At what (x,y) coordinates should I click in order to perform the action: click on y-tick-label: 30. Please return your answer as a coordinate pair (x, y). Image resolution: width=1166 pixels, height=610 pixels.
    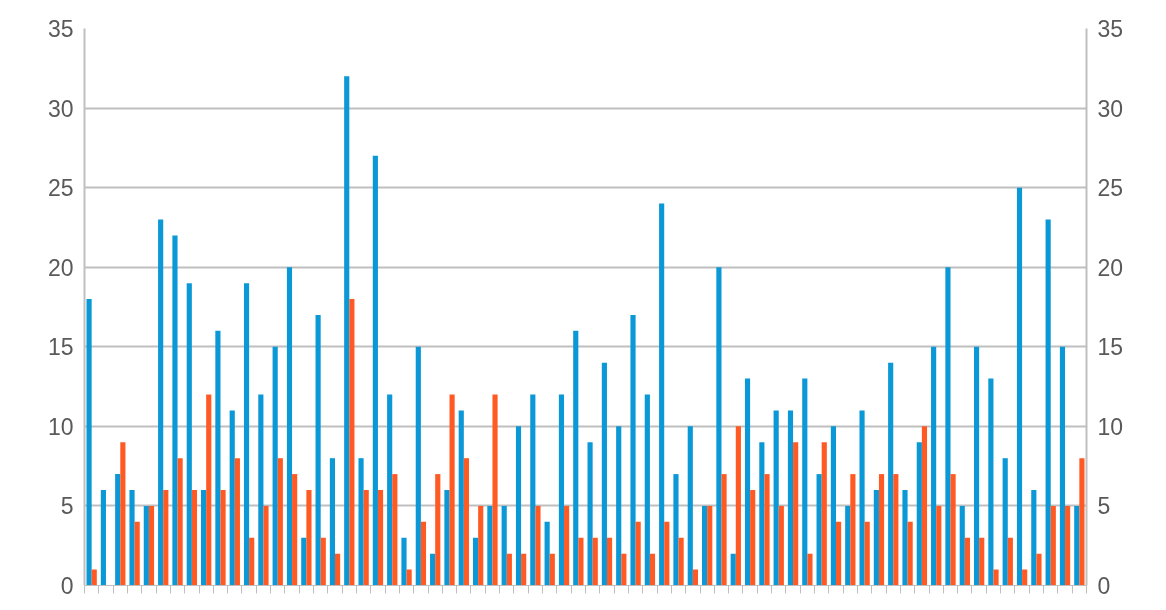
    Looking at the image, I should click on (60, 108).